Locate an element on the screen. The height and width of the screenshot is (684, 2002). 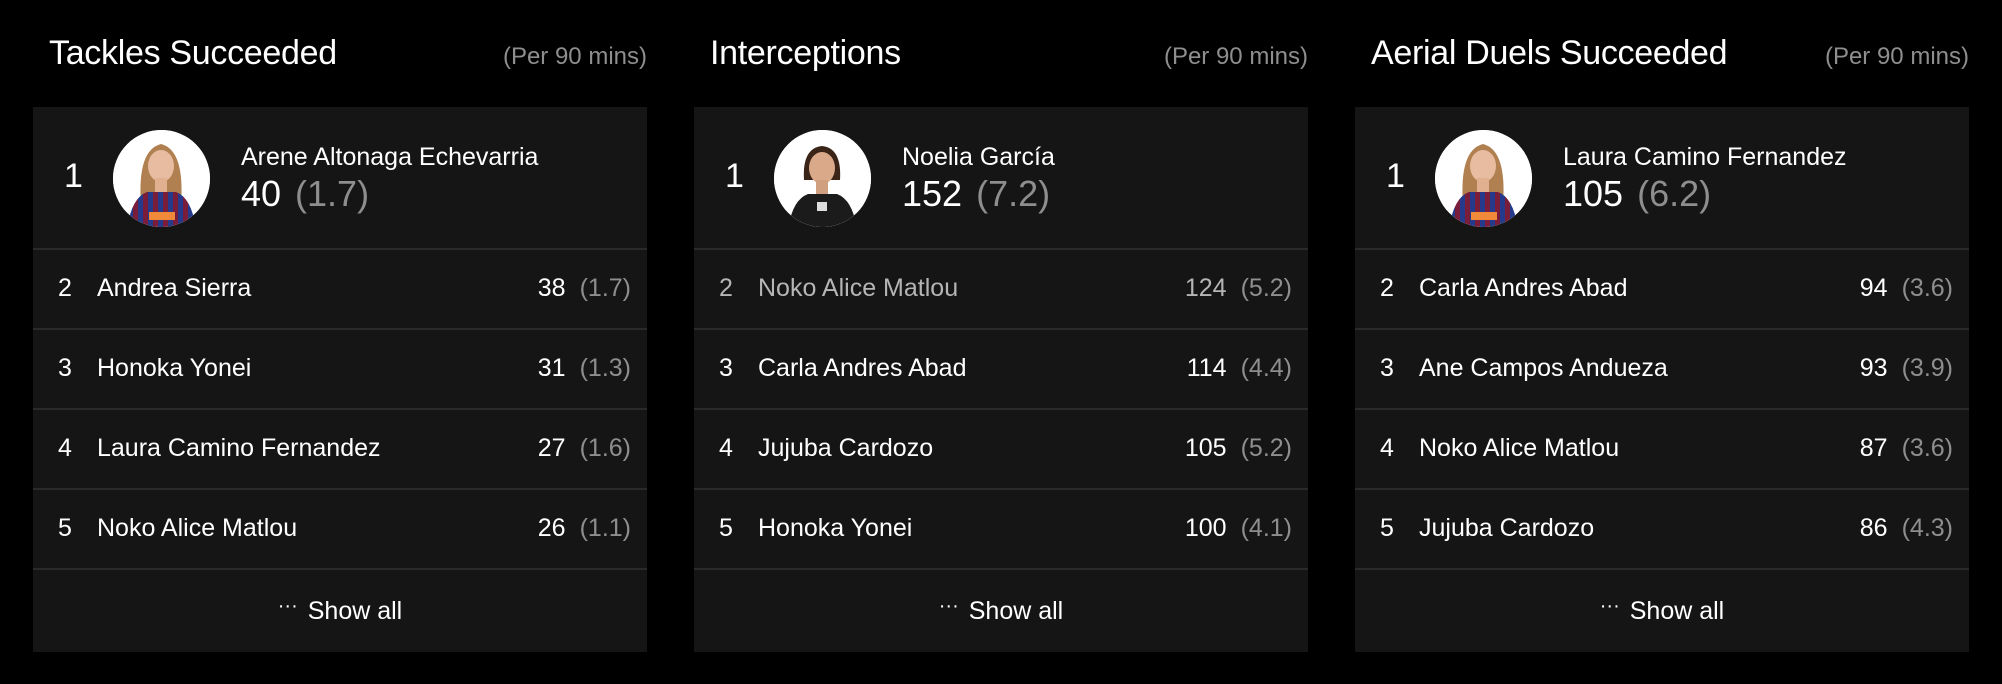
leader-name: Laura Camino Fernandez is located at coordinates (1705, 157).